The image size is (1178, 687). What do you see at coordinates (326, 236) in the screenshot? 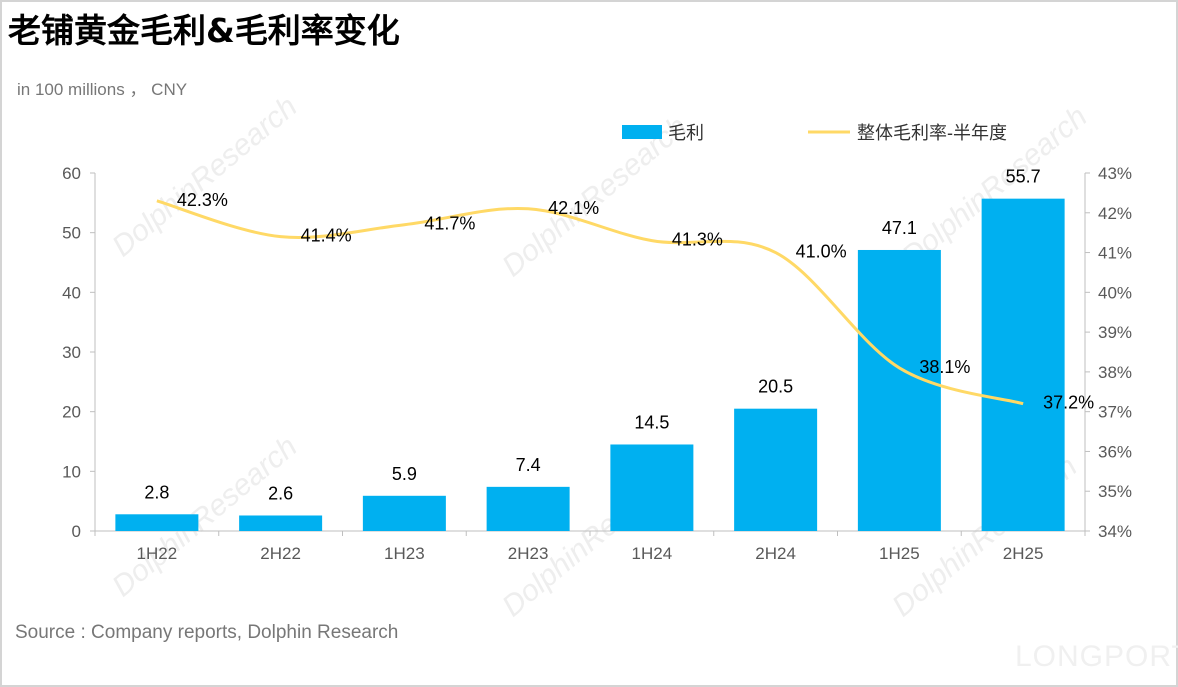
I see `line-data-label: 41.4%` at bounding box center [326, 236].